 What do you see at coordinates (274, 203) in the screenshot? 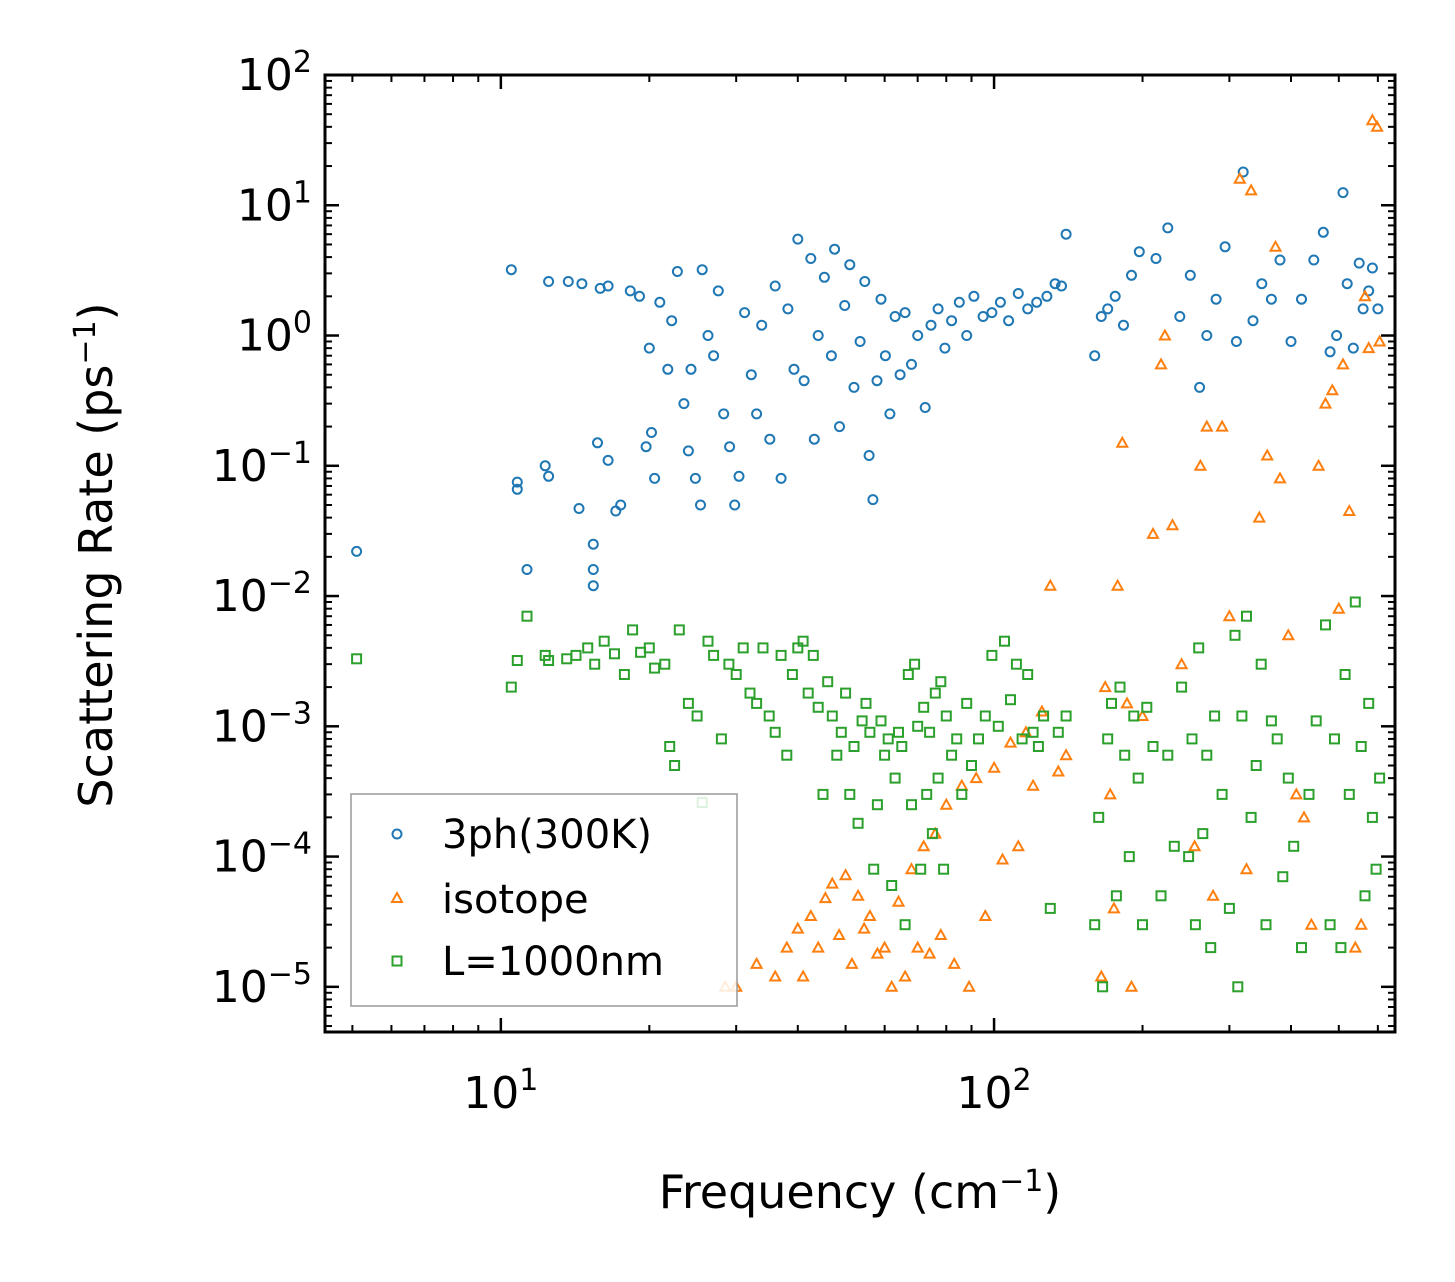
I see `y-tick-label: 10¹` at bounding box center [274, 203].